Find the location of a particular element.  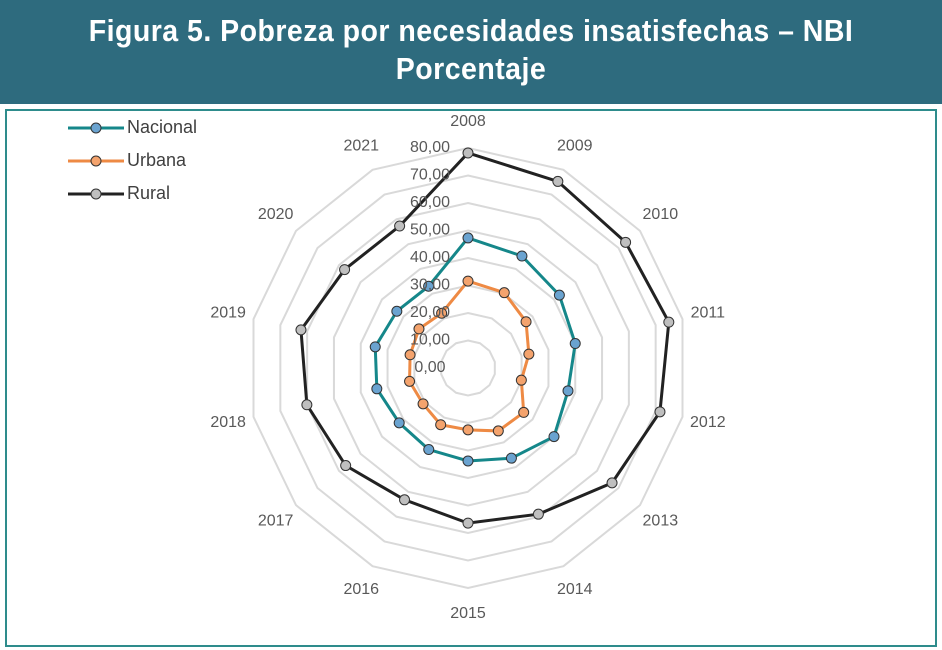

y-tick-label: 80,00 is located at coordinates (430, 147).